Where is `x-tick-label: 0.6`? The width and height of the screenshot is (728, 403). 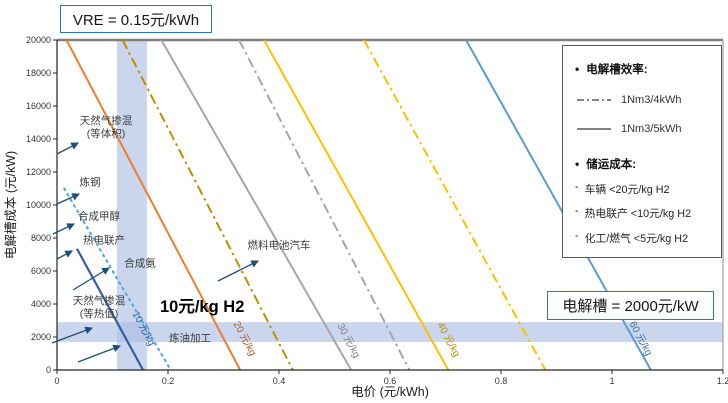 x-tick-label: 0.6 is located at coordinates (390, 381).